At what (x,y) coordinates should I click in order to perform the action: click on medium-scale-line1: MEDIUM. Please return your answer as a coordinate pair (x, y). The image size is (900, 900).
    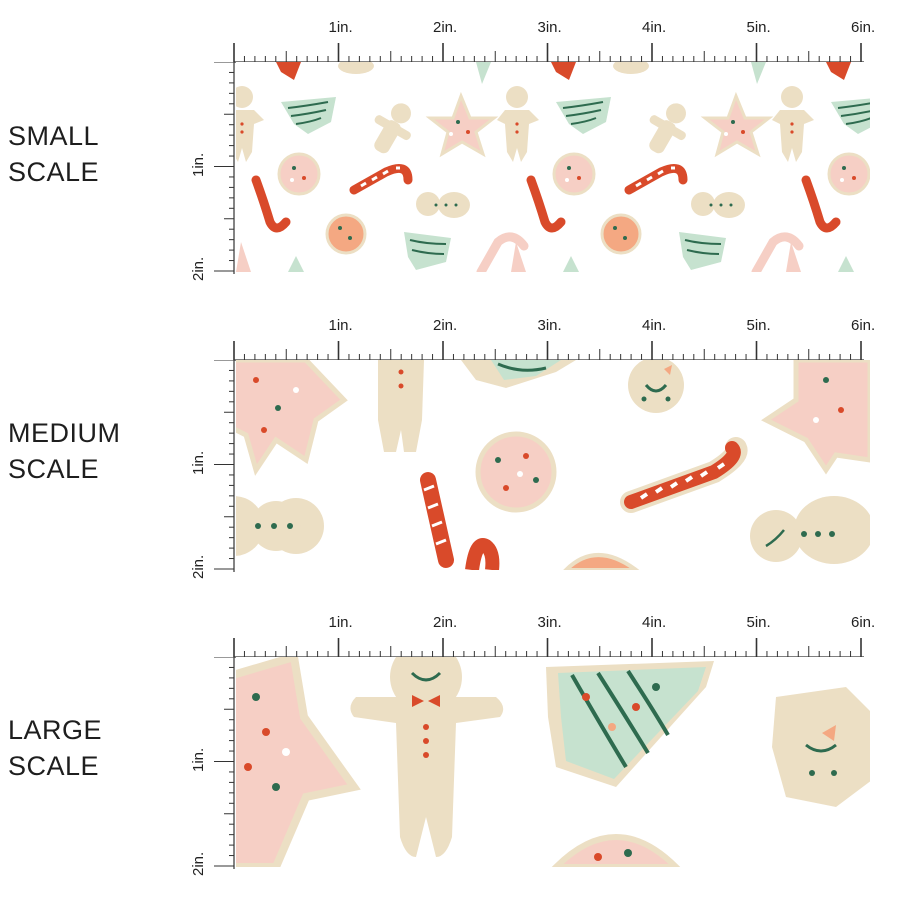
    Looking at the image, I should click on (64, 433).